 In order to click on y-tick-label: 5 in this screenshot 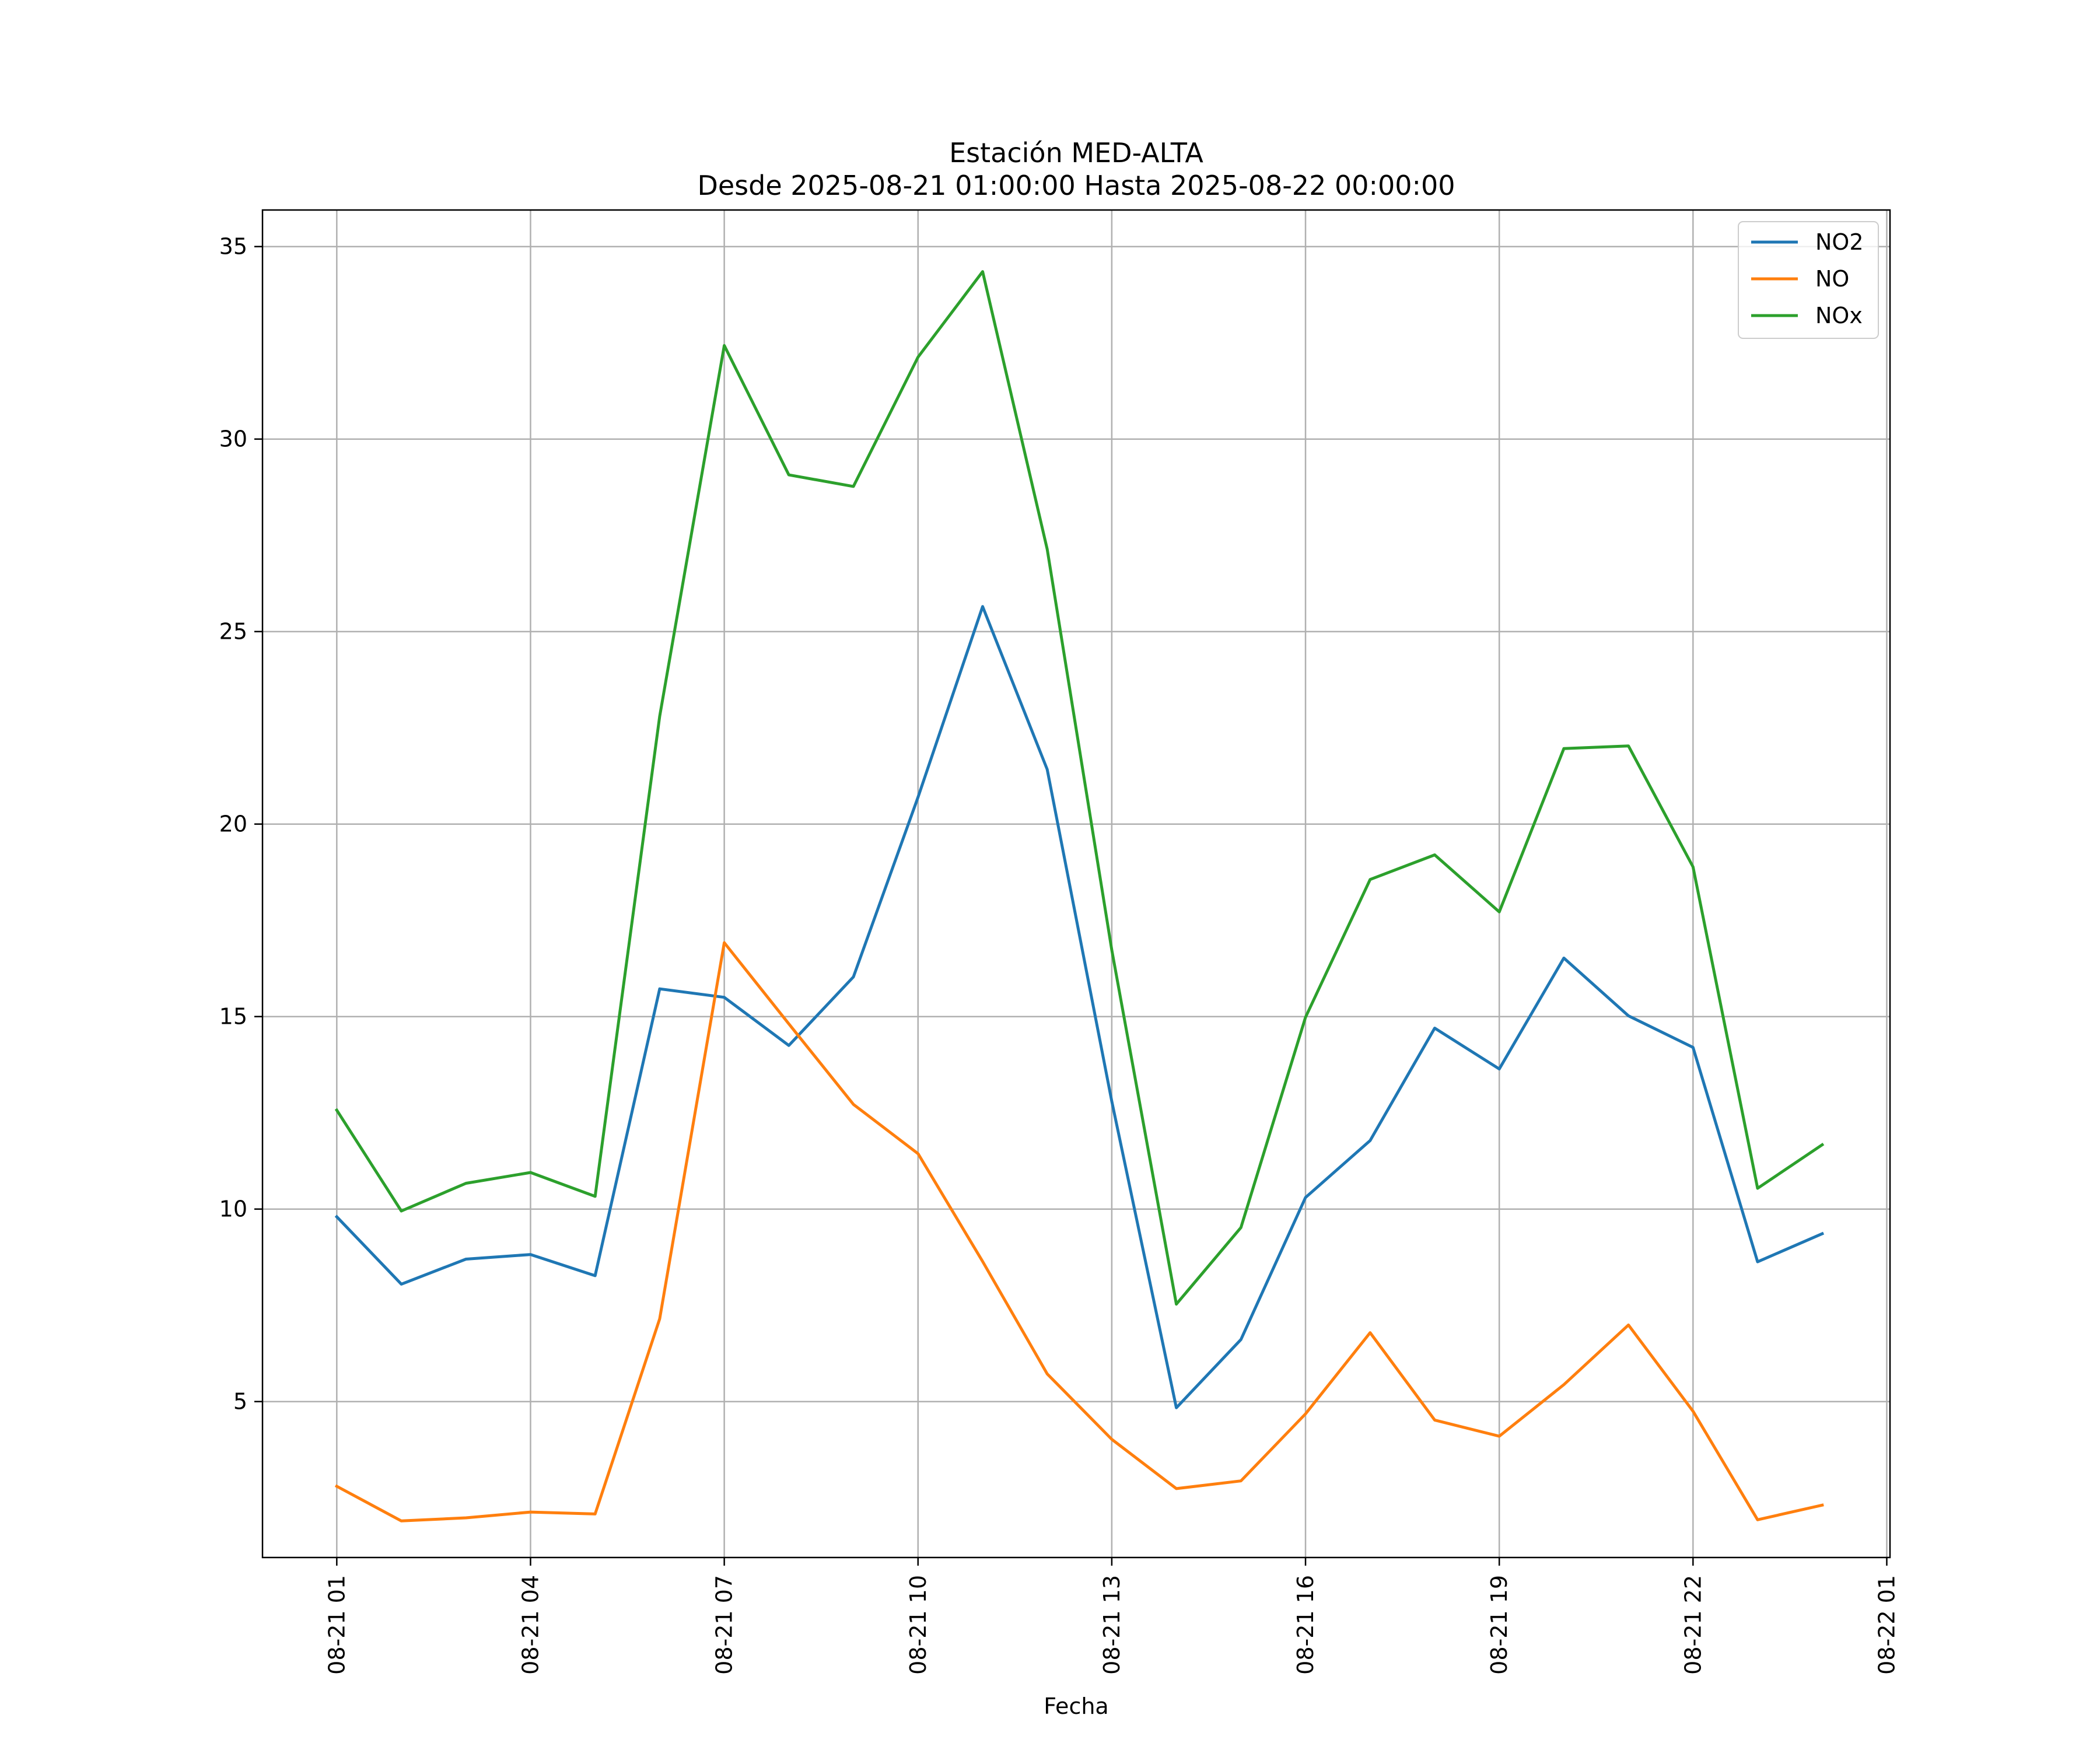, I will do `click(240, 1402)`.